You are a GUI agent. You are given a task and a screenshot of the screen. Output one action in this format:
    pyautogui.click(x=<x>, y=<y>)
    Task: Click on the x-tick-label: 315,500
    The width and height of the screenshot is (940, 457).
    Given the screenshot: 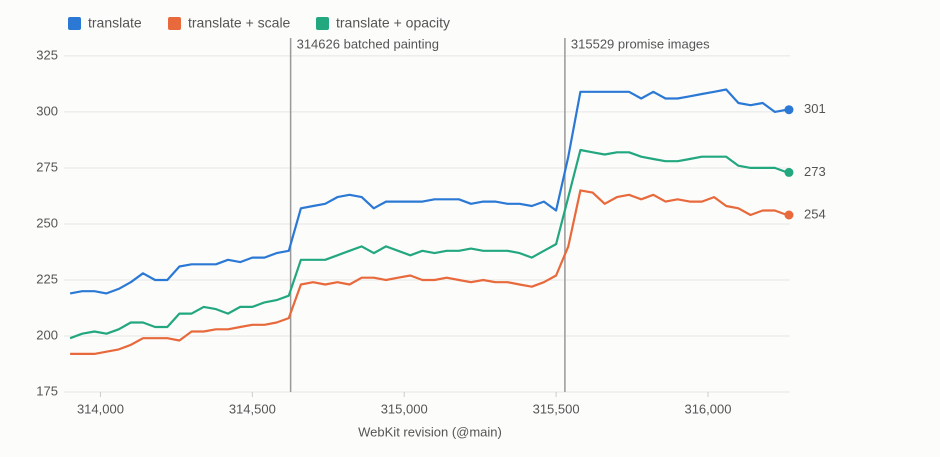 What is the action you would take?
    pyautogui.click(x=556, y=408)
    